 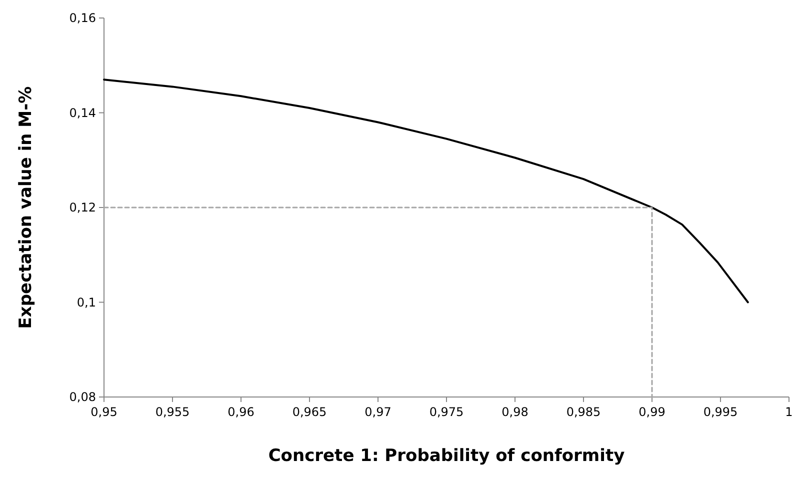 What do you see at coordinates (446, 412) in the screenshot?
I see `x-tick-label: 0,975` at bounding box center [446, 412].